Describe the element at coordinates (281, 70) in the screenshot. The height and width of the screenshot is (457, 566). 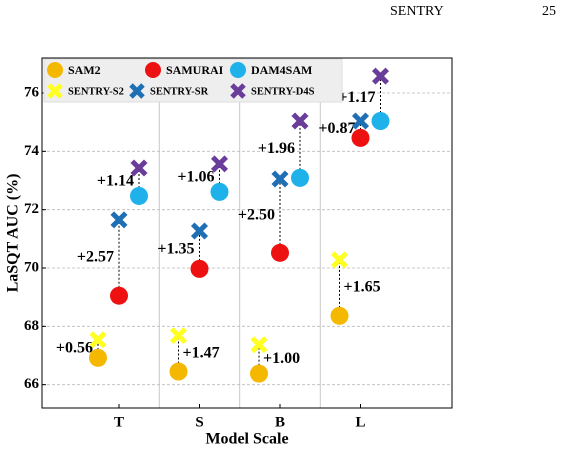
I see `legend-label: DAM4SAM` at that location.